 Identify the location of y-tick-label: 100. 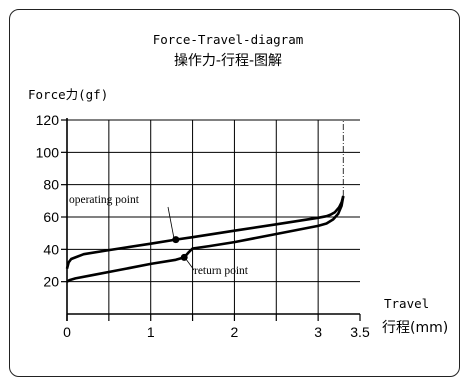
(48, 152).